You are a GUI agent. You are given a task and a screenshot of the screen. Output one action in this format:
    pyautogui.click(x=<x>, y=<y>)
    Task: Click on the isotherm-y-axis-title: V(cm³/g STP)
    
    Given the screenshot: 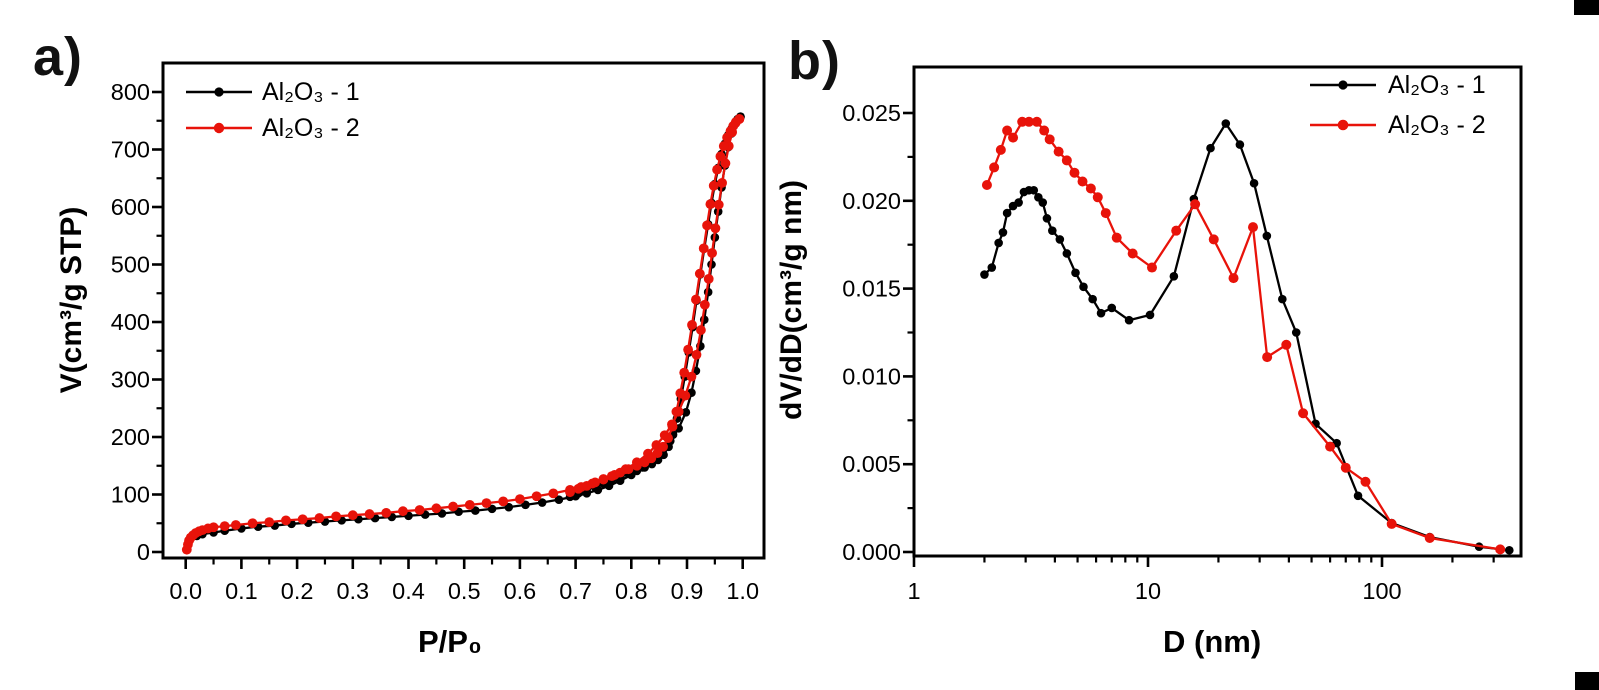 What is the action you would take?
    pyautogui.click(x=71, y=300)
    